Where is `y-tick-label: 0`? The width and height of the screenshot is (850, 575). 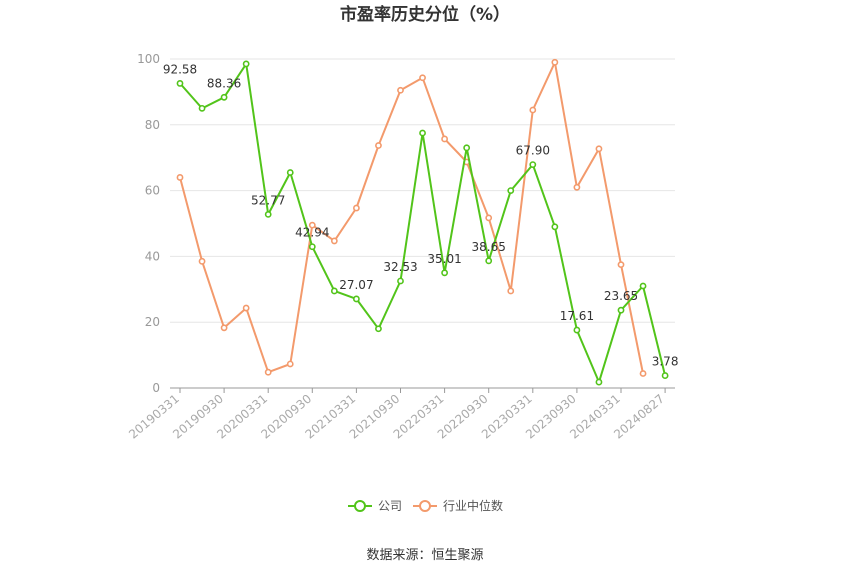
y-tick-label: 0 is located at coordinates (156, 388).